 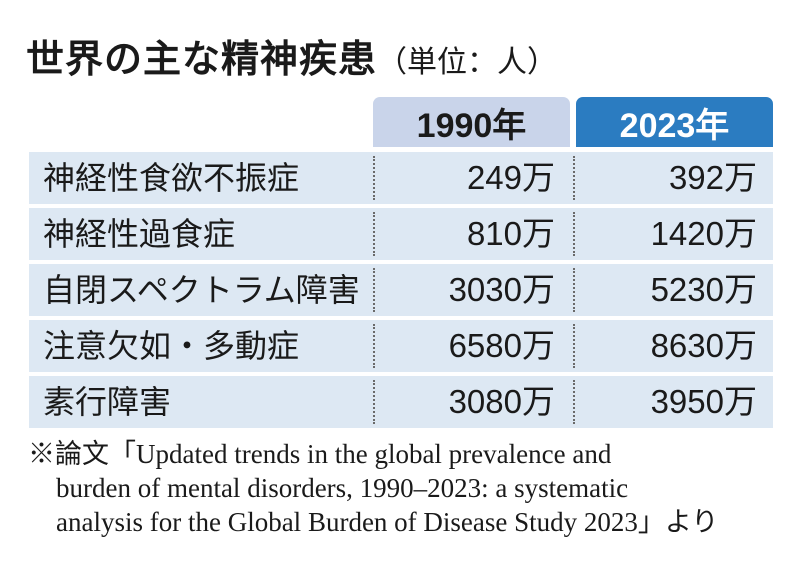 I want to click on row-label: 注意欠如・多動症, so click(x=171, y=346).